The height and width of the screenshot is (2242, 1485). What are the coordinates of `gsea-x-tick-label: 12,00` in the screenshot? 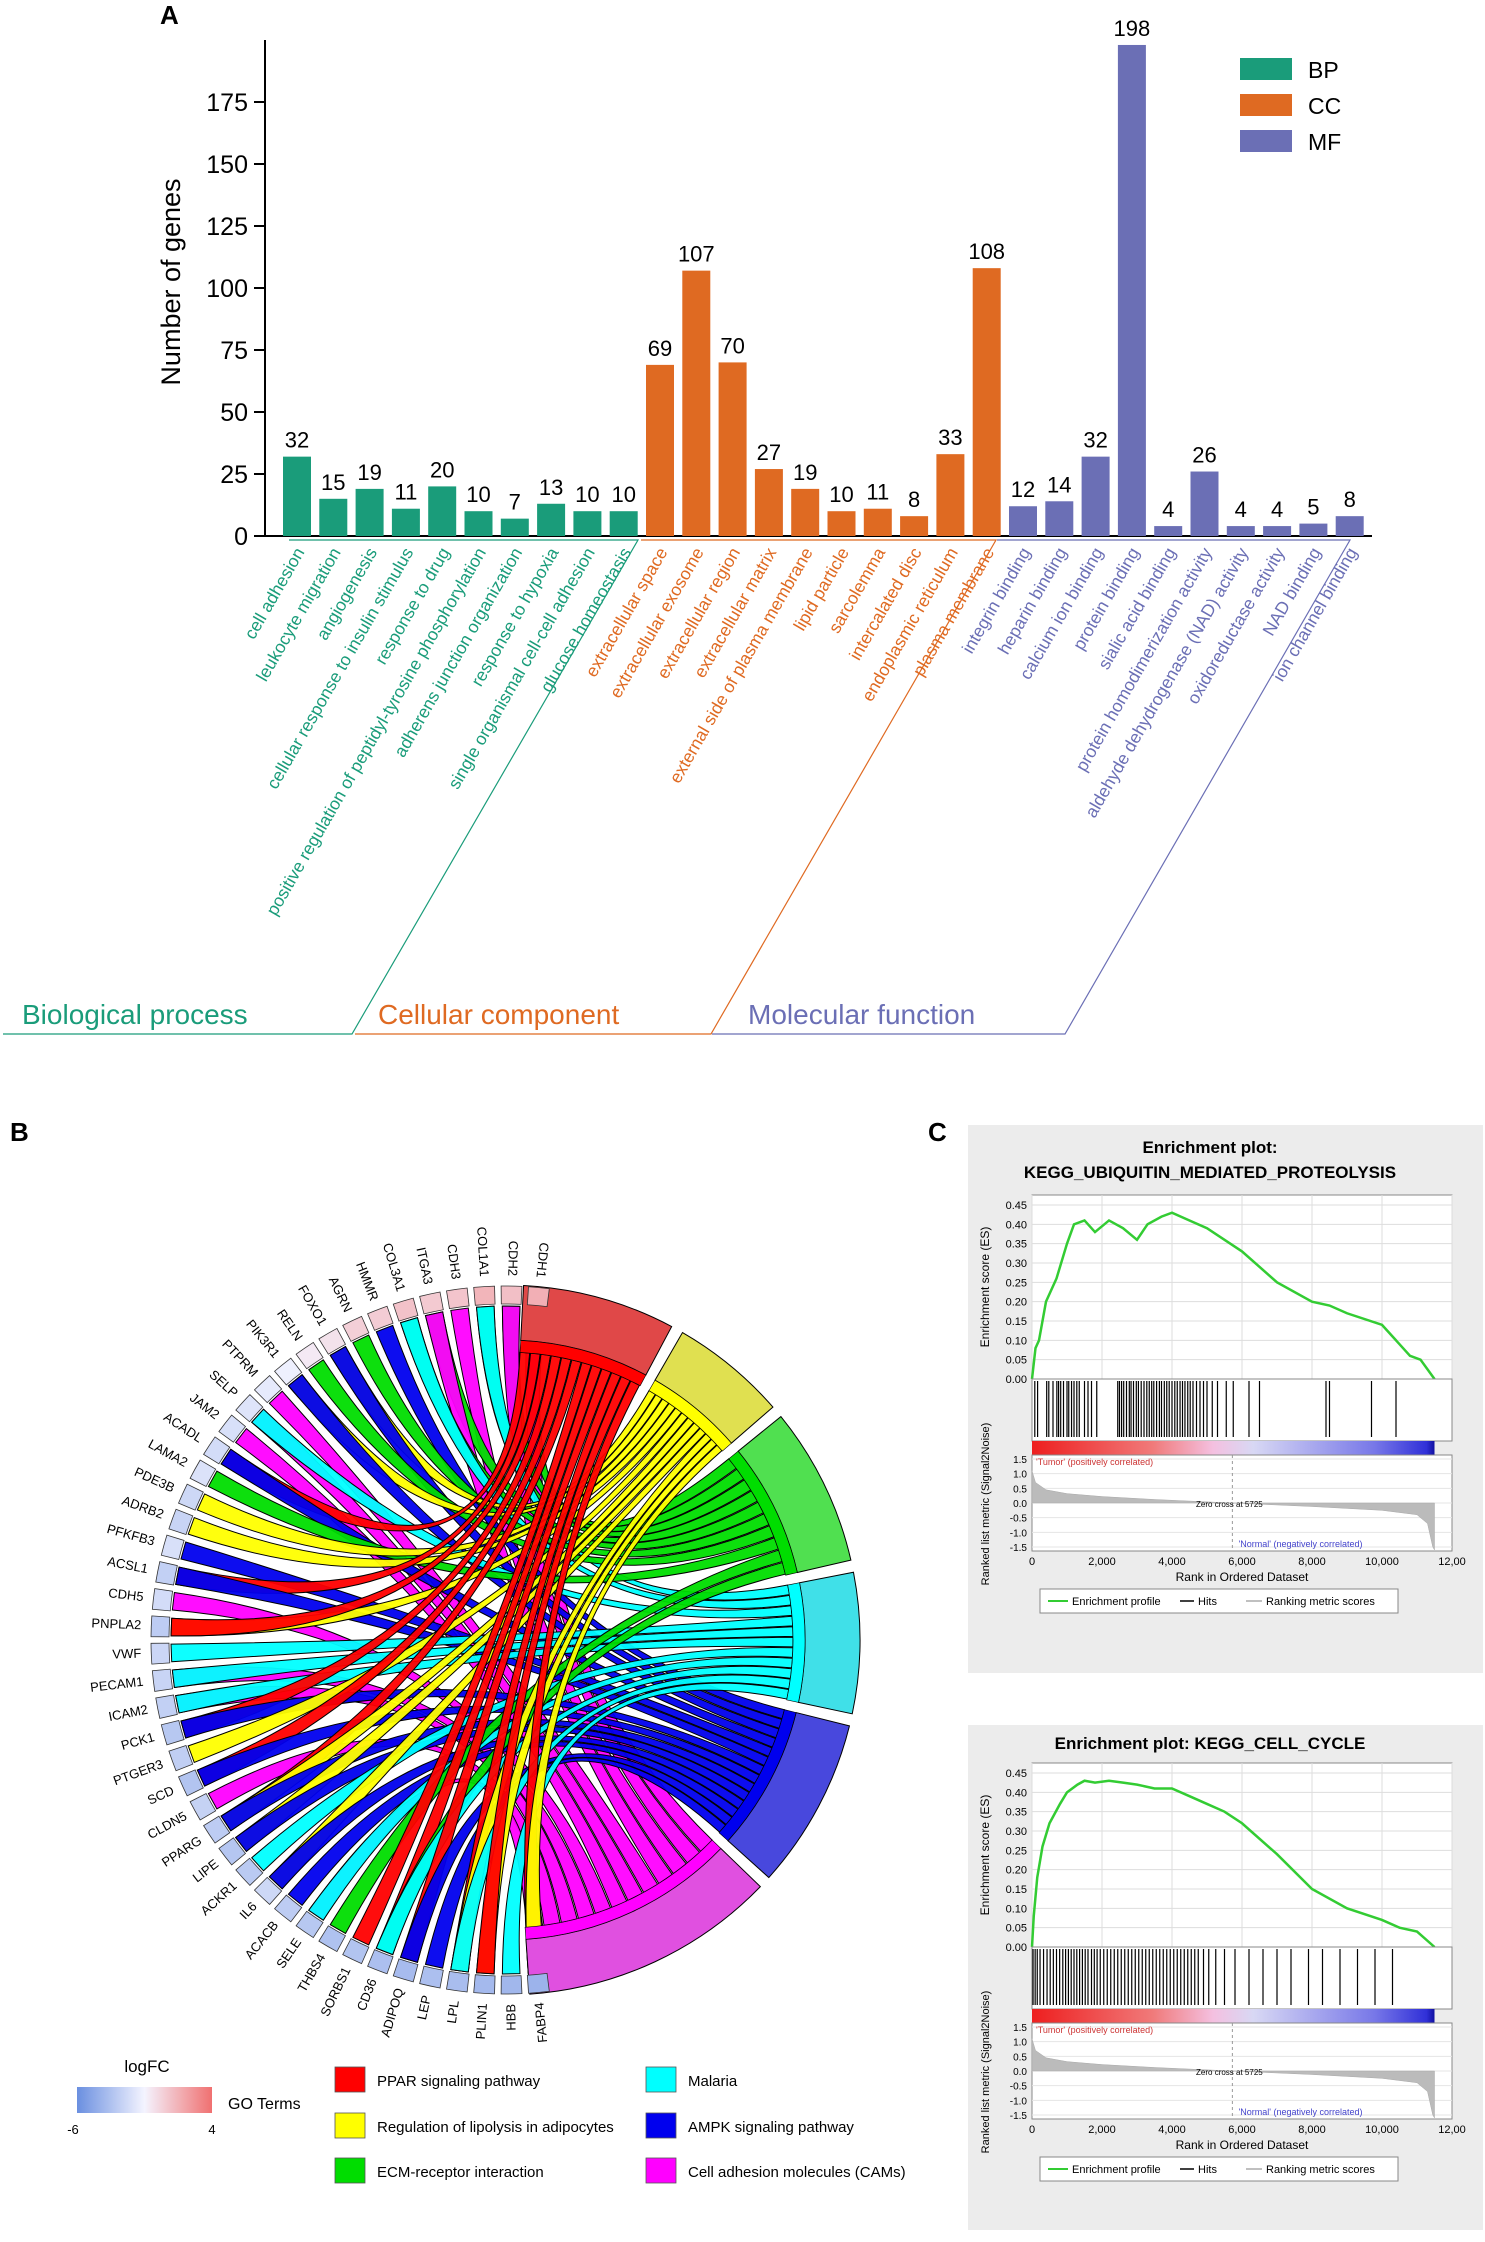 It's located at (1452, 1562).